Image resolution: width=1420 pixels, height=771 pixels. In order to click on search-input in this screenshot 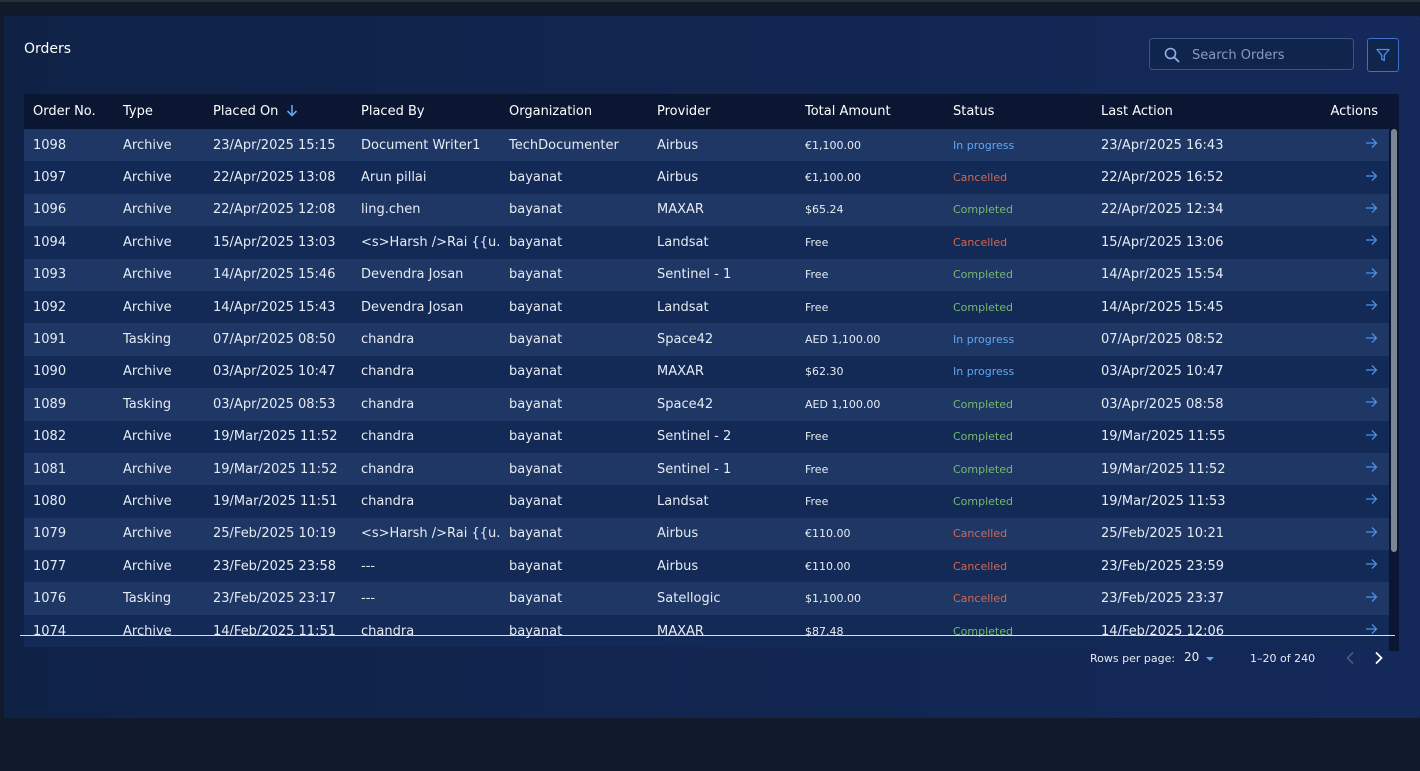, I will do `click(1269, 55)`.